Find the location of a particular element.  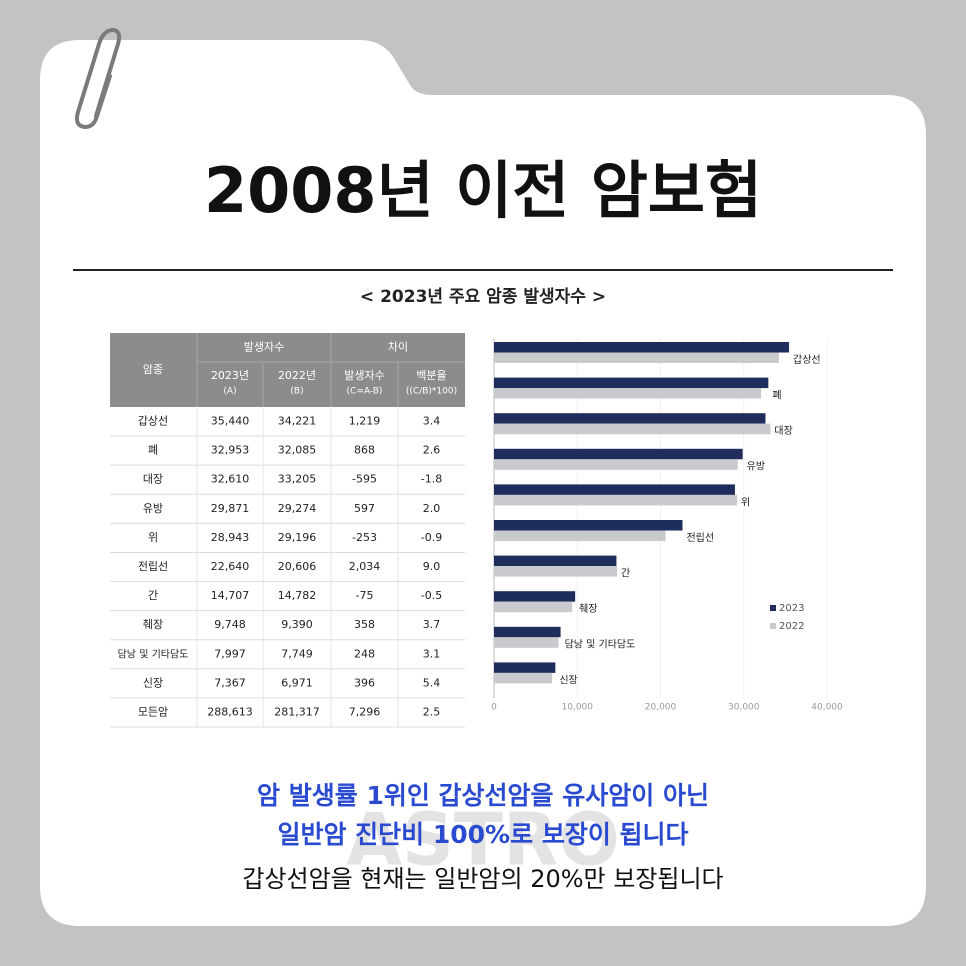

category-label: 췌장 is located at coordinates (588, 609).